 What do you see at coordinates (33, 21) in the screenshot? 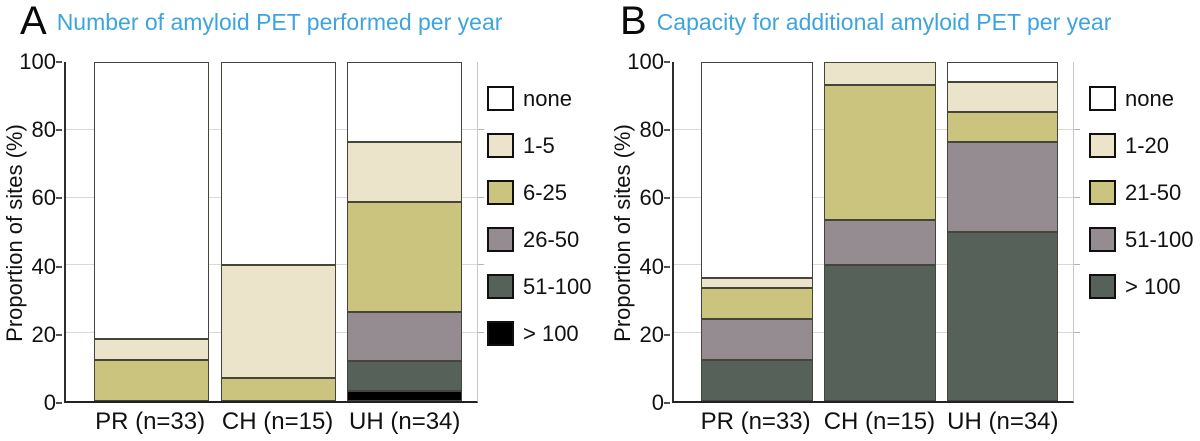
I see `panel-a-letter: A` at bounding box center [33, 21].